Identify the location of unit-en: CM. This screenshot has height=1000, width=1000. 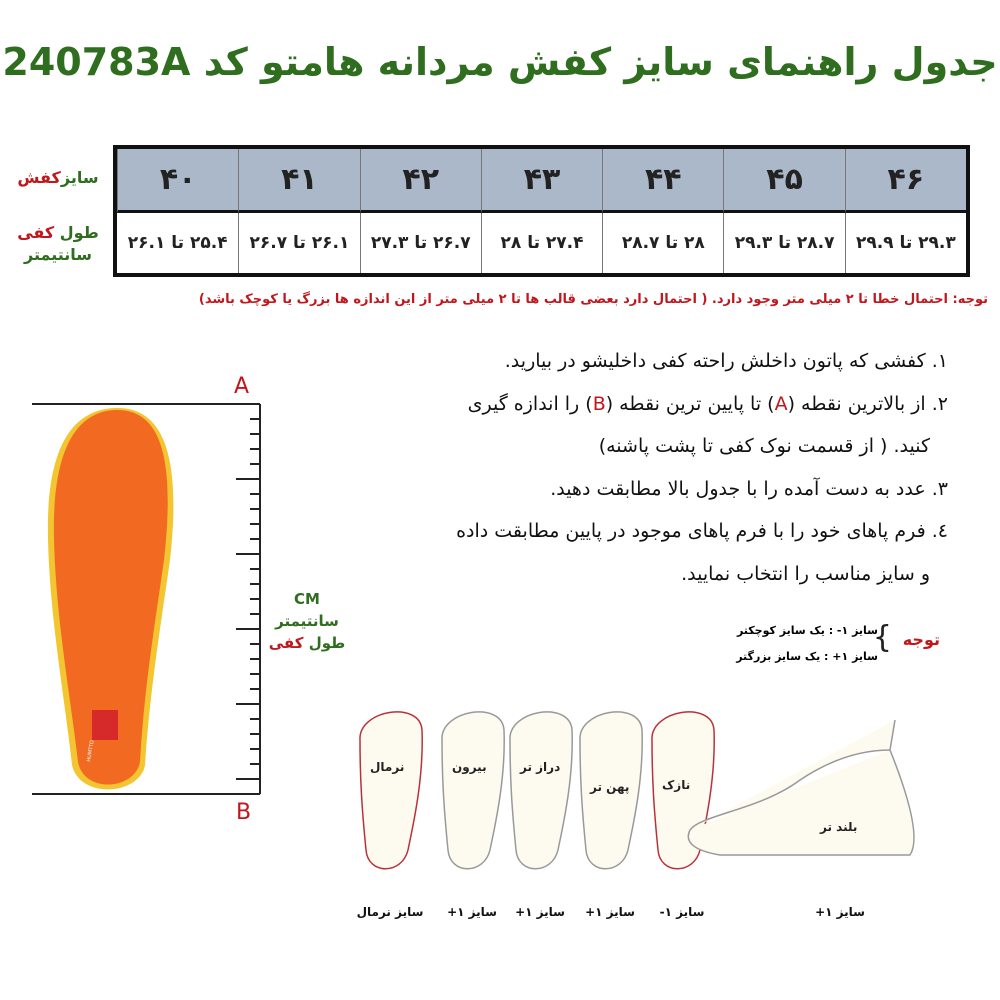
(307, 599).